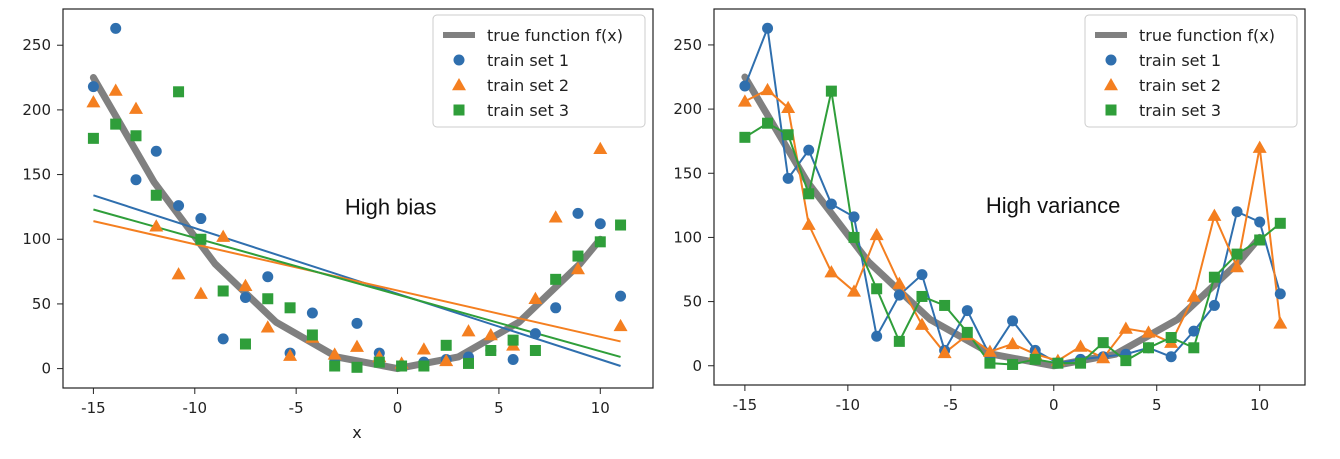 This screenshot has width=1340, height=459. Describe the element at coordinates (528, 60) in the screenshot. I see `legend-label: train set 1` at that location.